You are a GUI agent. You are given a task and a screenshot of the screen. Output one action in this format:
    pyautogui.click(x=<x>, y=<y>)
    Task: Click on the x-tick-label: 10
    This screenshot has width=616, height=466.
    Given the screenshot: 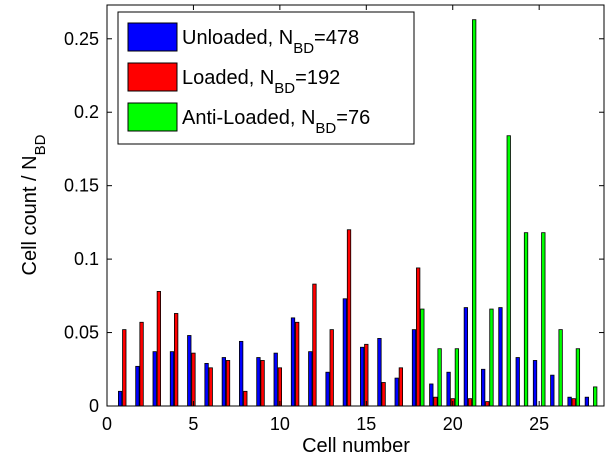 What is the action you would take?
    pyautogui.click(x=280, y=424)
    